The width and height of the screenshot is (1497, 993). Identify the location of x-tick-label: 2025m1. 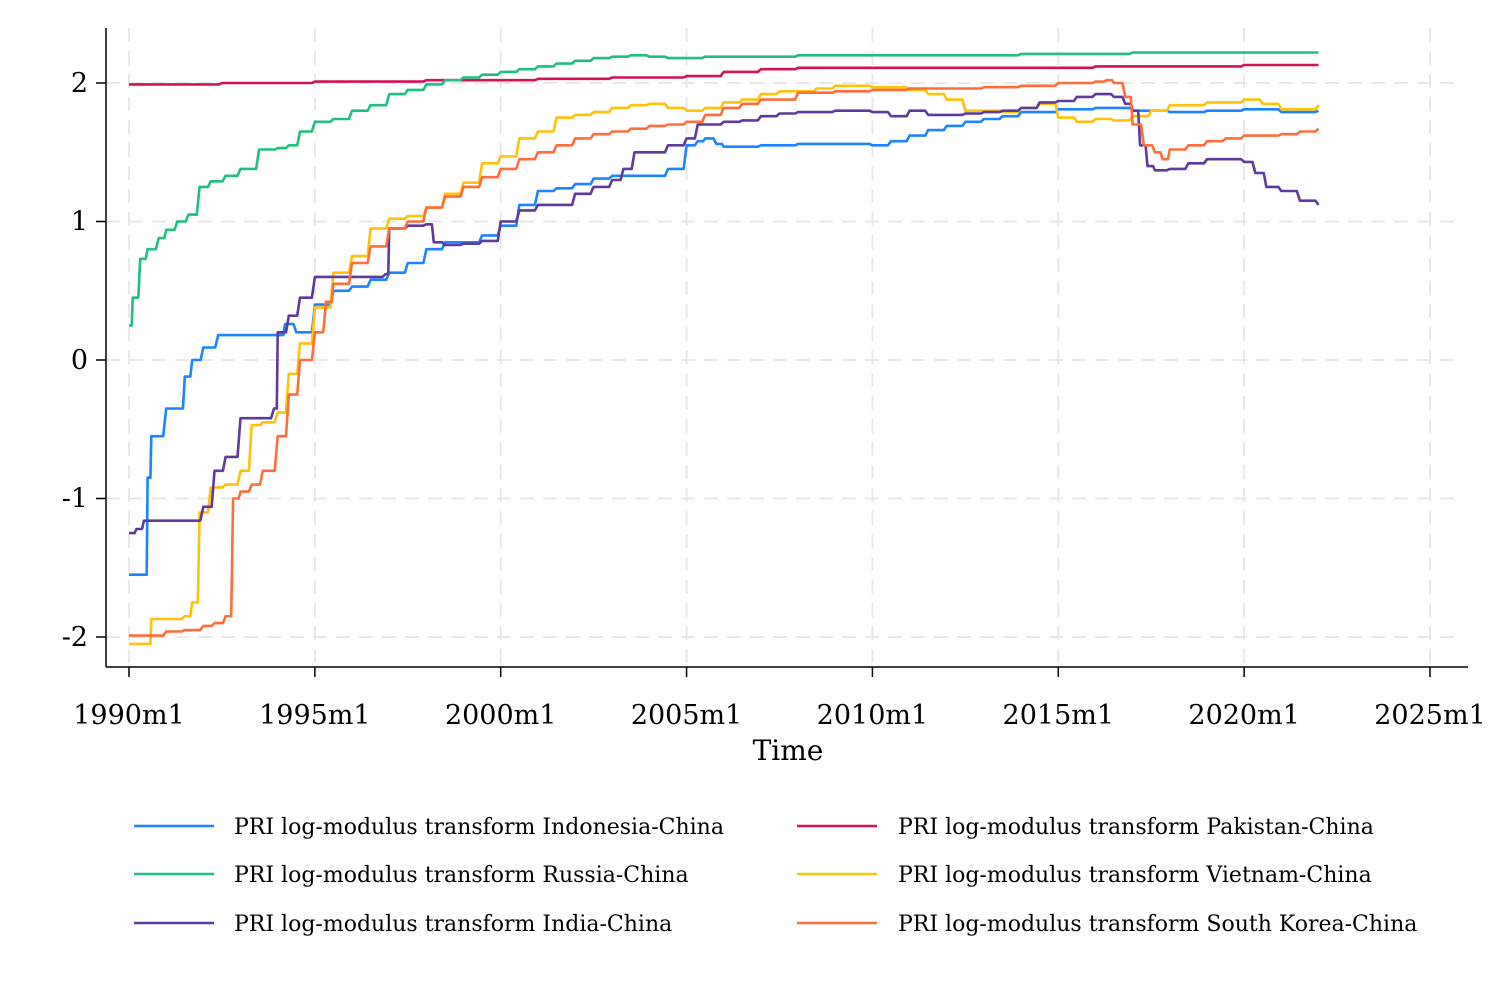
(1430, 715).